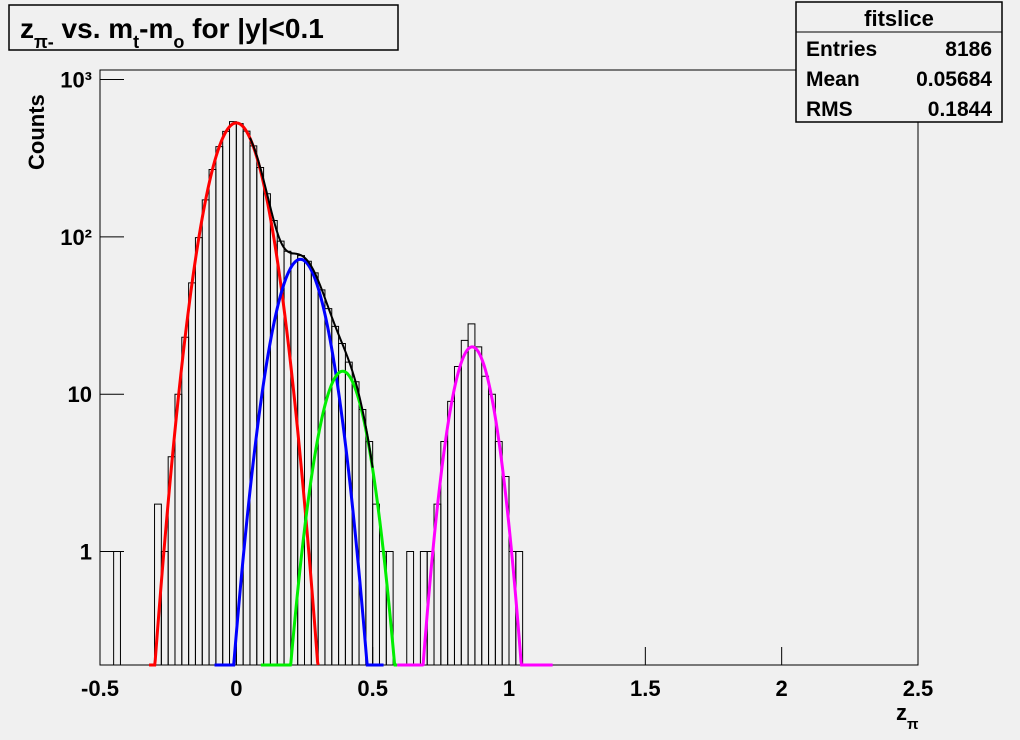  Describe the element at coordinates (76, 237) in the screenshot. I see `y-tick-label: 10²` at that location.